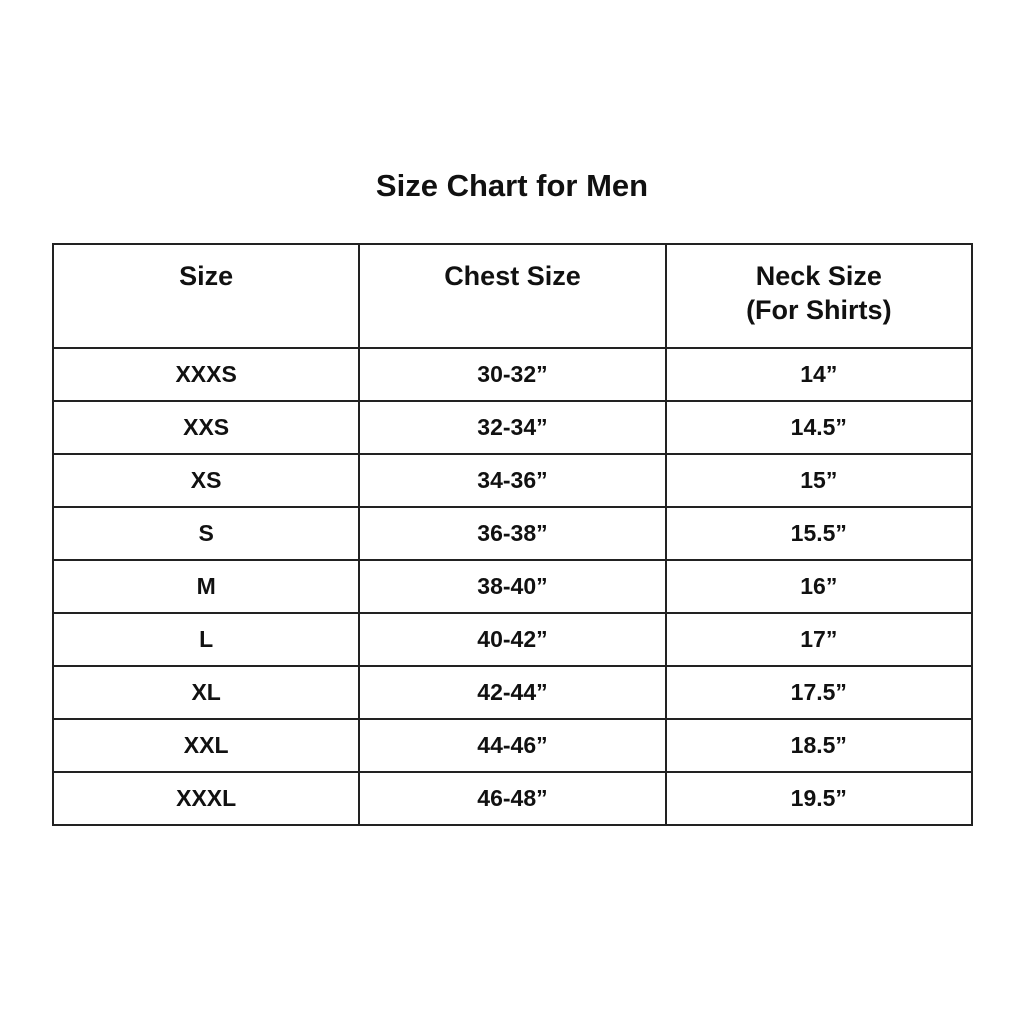 The height and width of the screenshot is (1024, 1024). I want to click on table-row: XXXS 30-32” 14”, so click(512, 374).